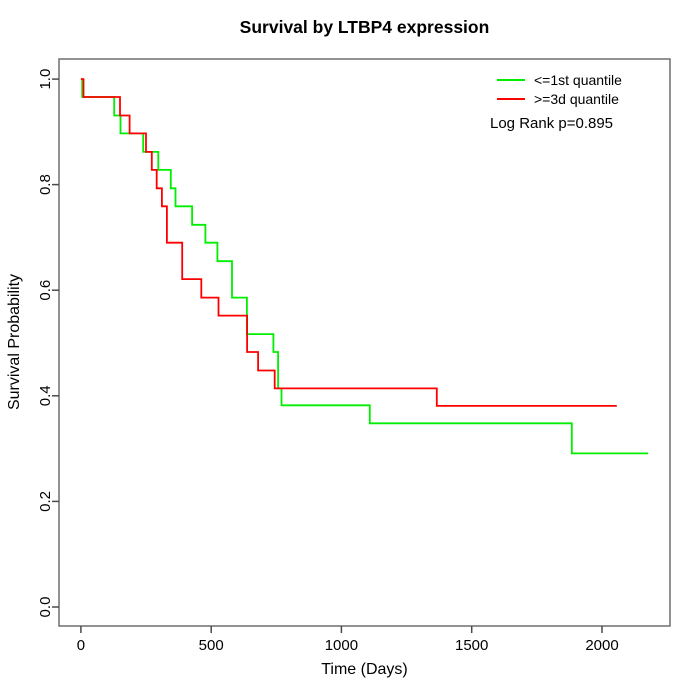  I want to click on x-tick-label: 500, so click(211, 645).